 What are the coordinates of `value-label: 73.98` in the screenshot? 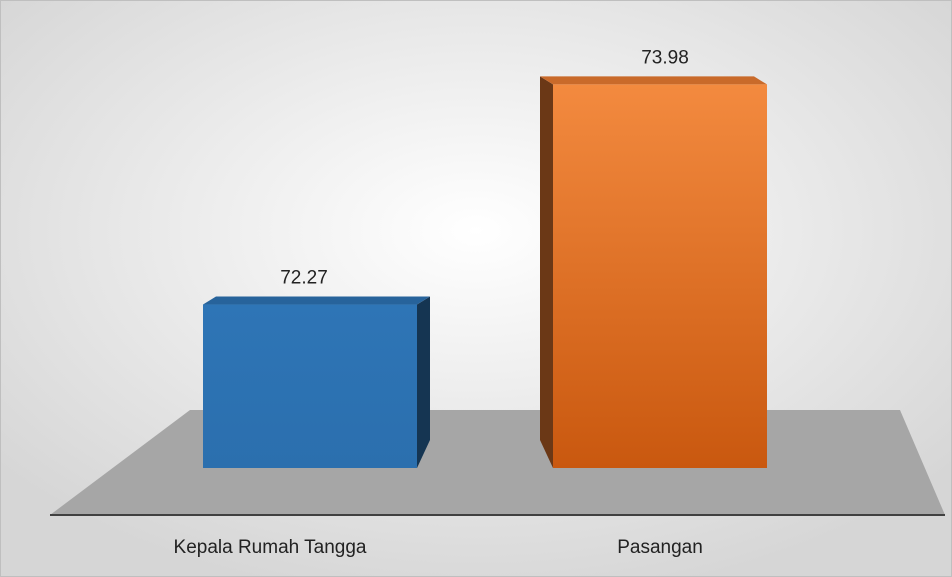 It's located at (665, 57).